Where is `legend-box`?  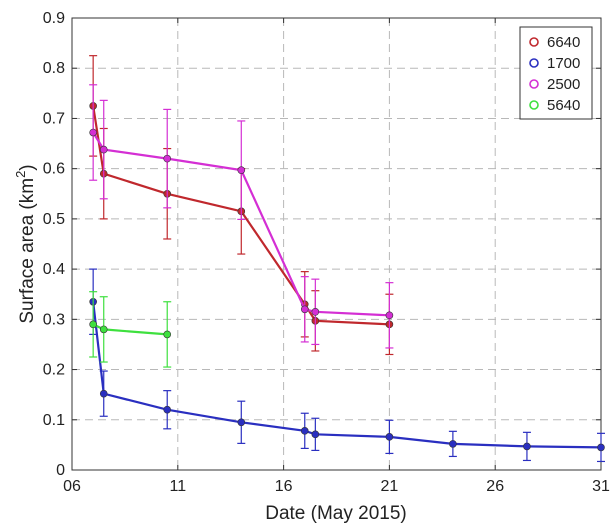 legend-box is located at coordinates (556, 73).